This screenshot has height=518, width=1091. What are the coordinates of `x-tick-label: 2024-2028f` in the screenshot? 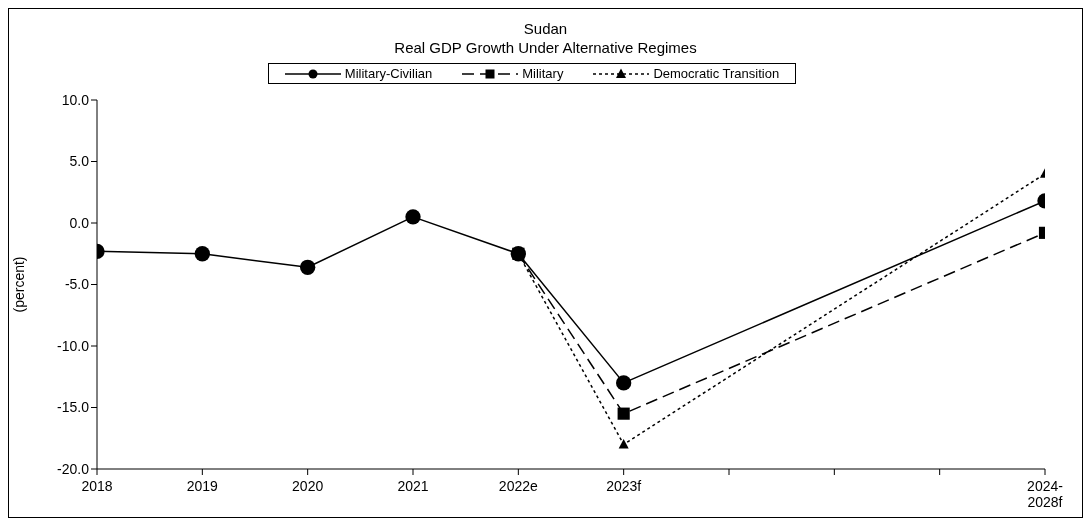 It's located at (1045, 494).